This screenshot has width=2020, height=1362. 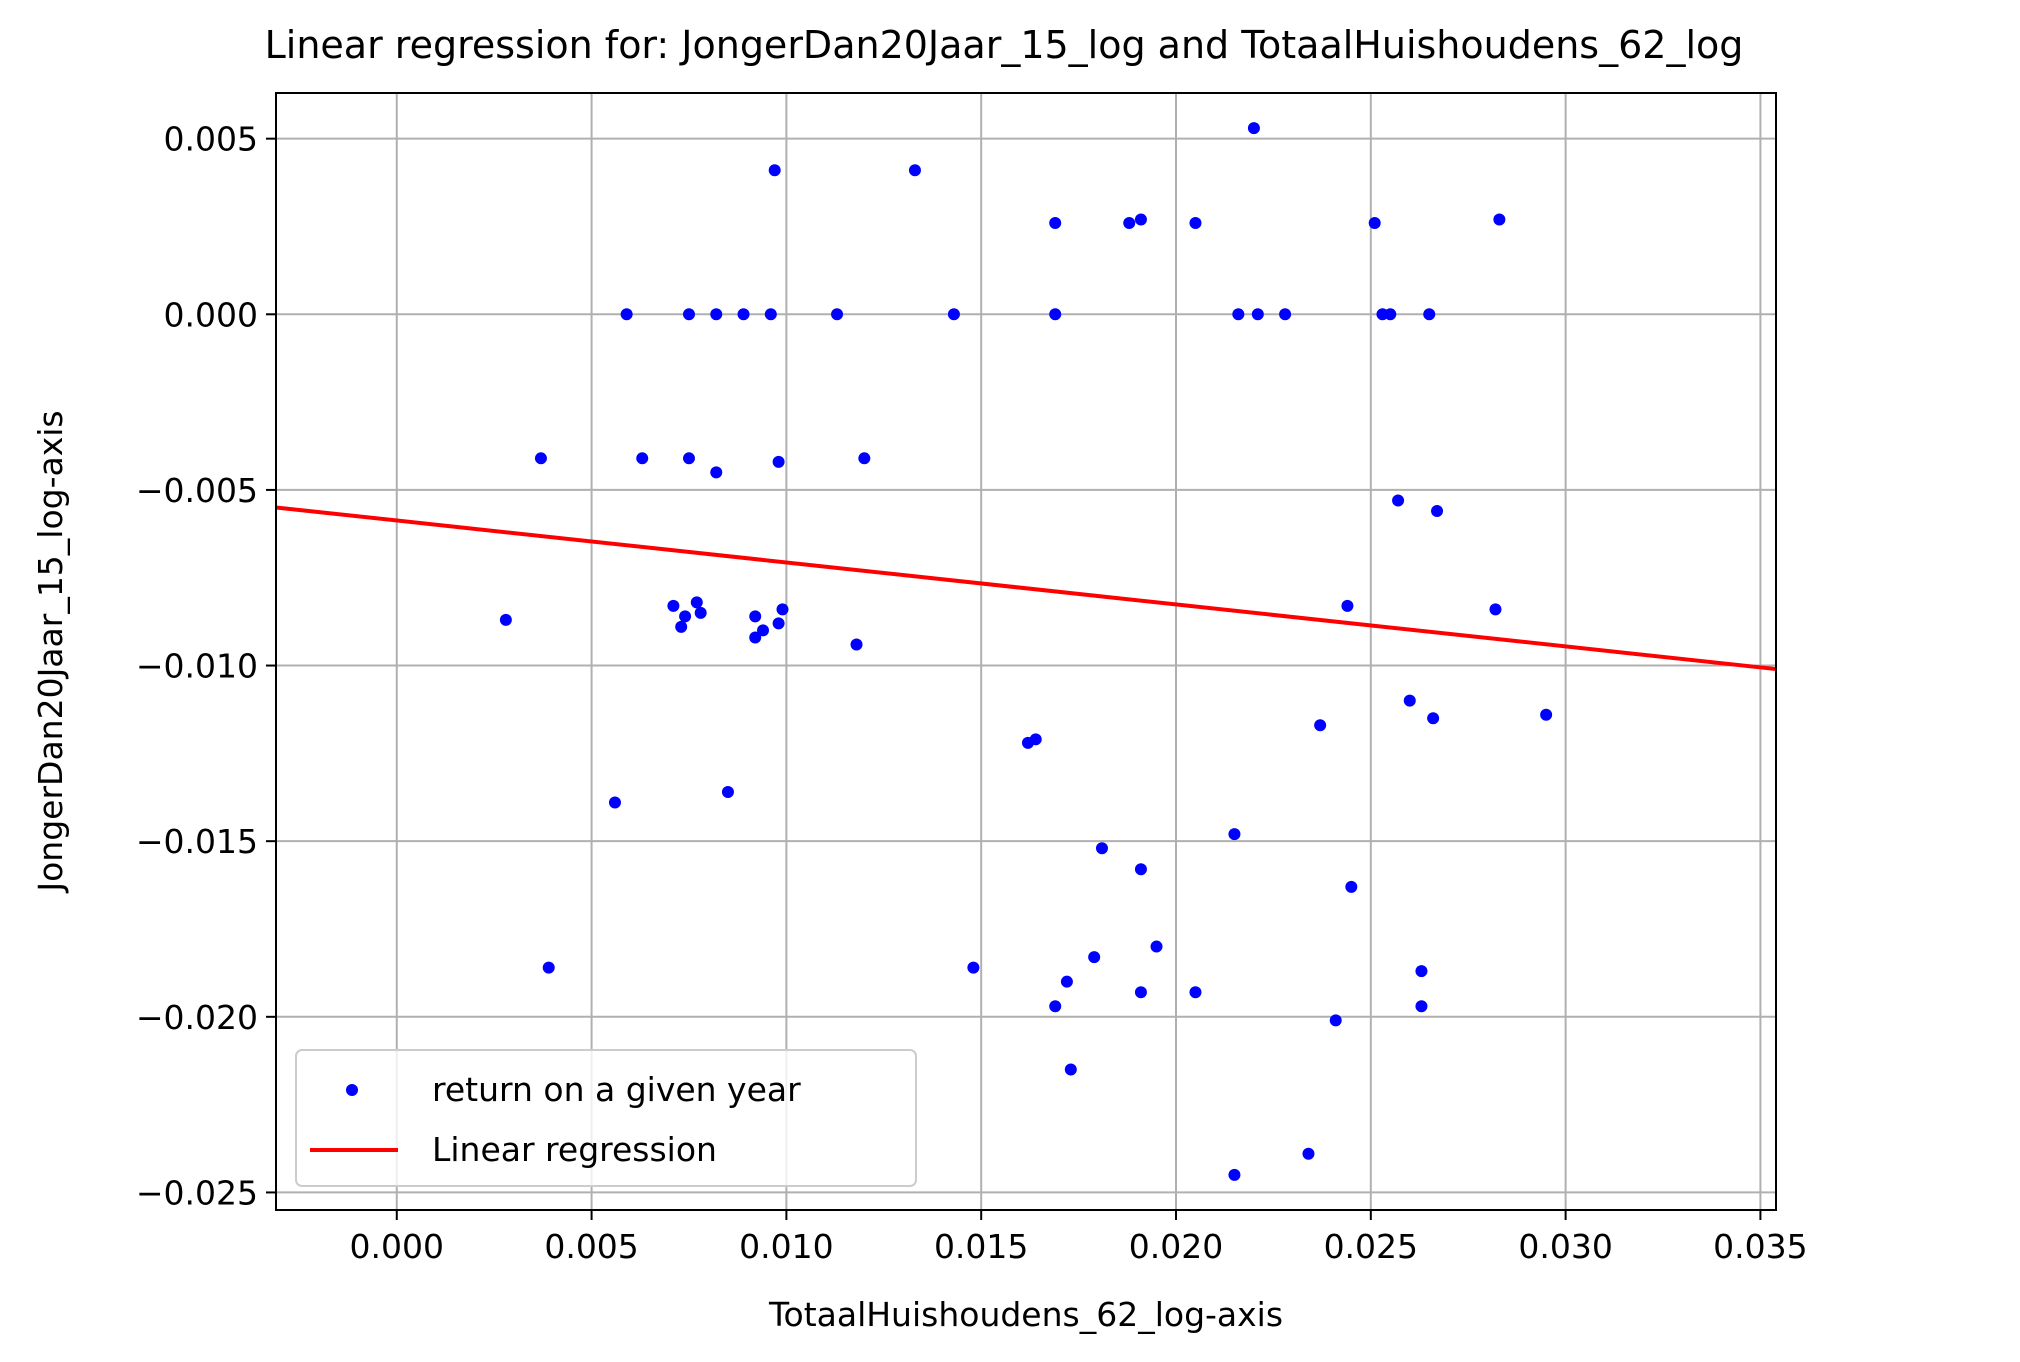 I want to click on legend-box, so click(x=606, y=1118).